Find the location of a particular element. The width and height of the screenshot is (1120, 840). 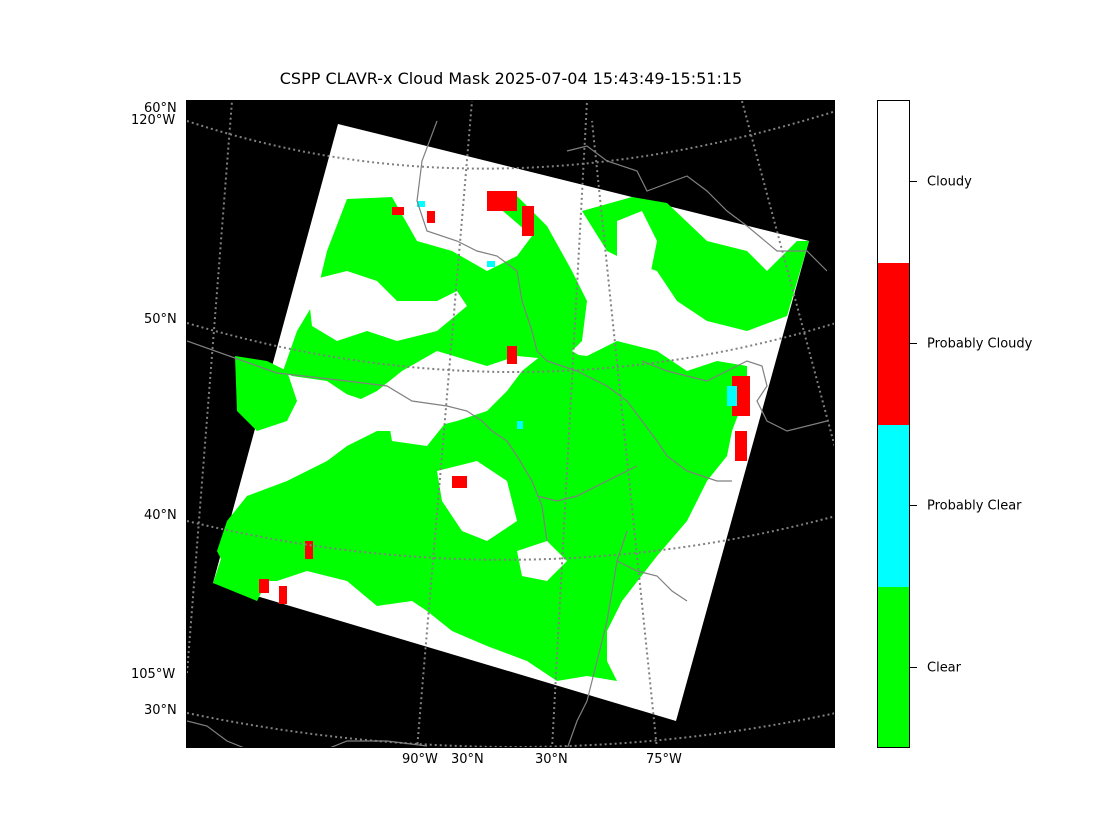

colorbar-segment-cloudy is located at coordinates (893, 182).